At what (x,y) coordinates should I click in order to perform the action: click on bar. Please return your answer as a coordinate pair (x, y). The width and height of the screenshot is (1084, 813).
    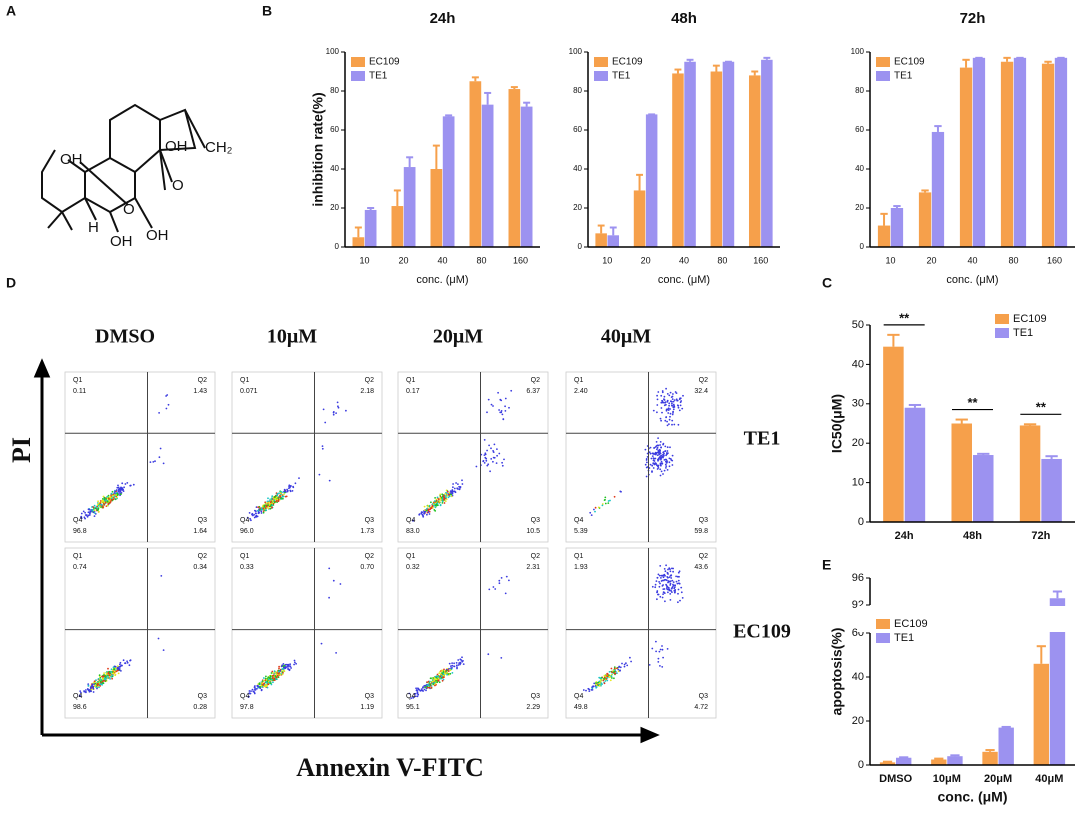
    Looking at the image, I should click on (915, 464).